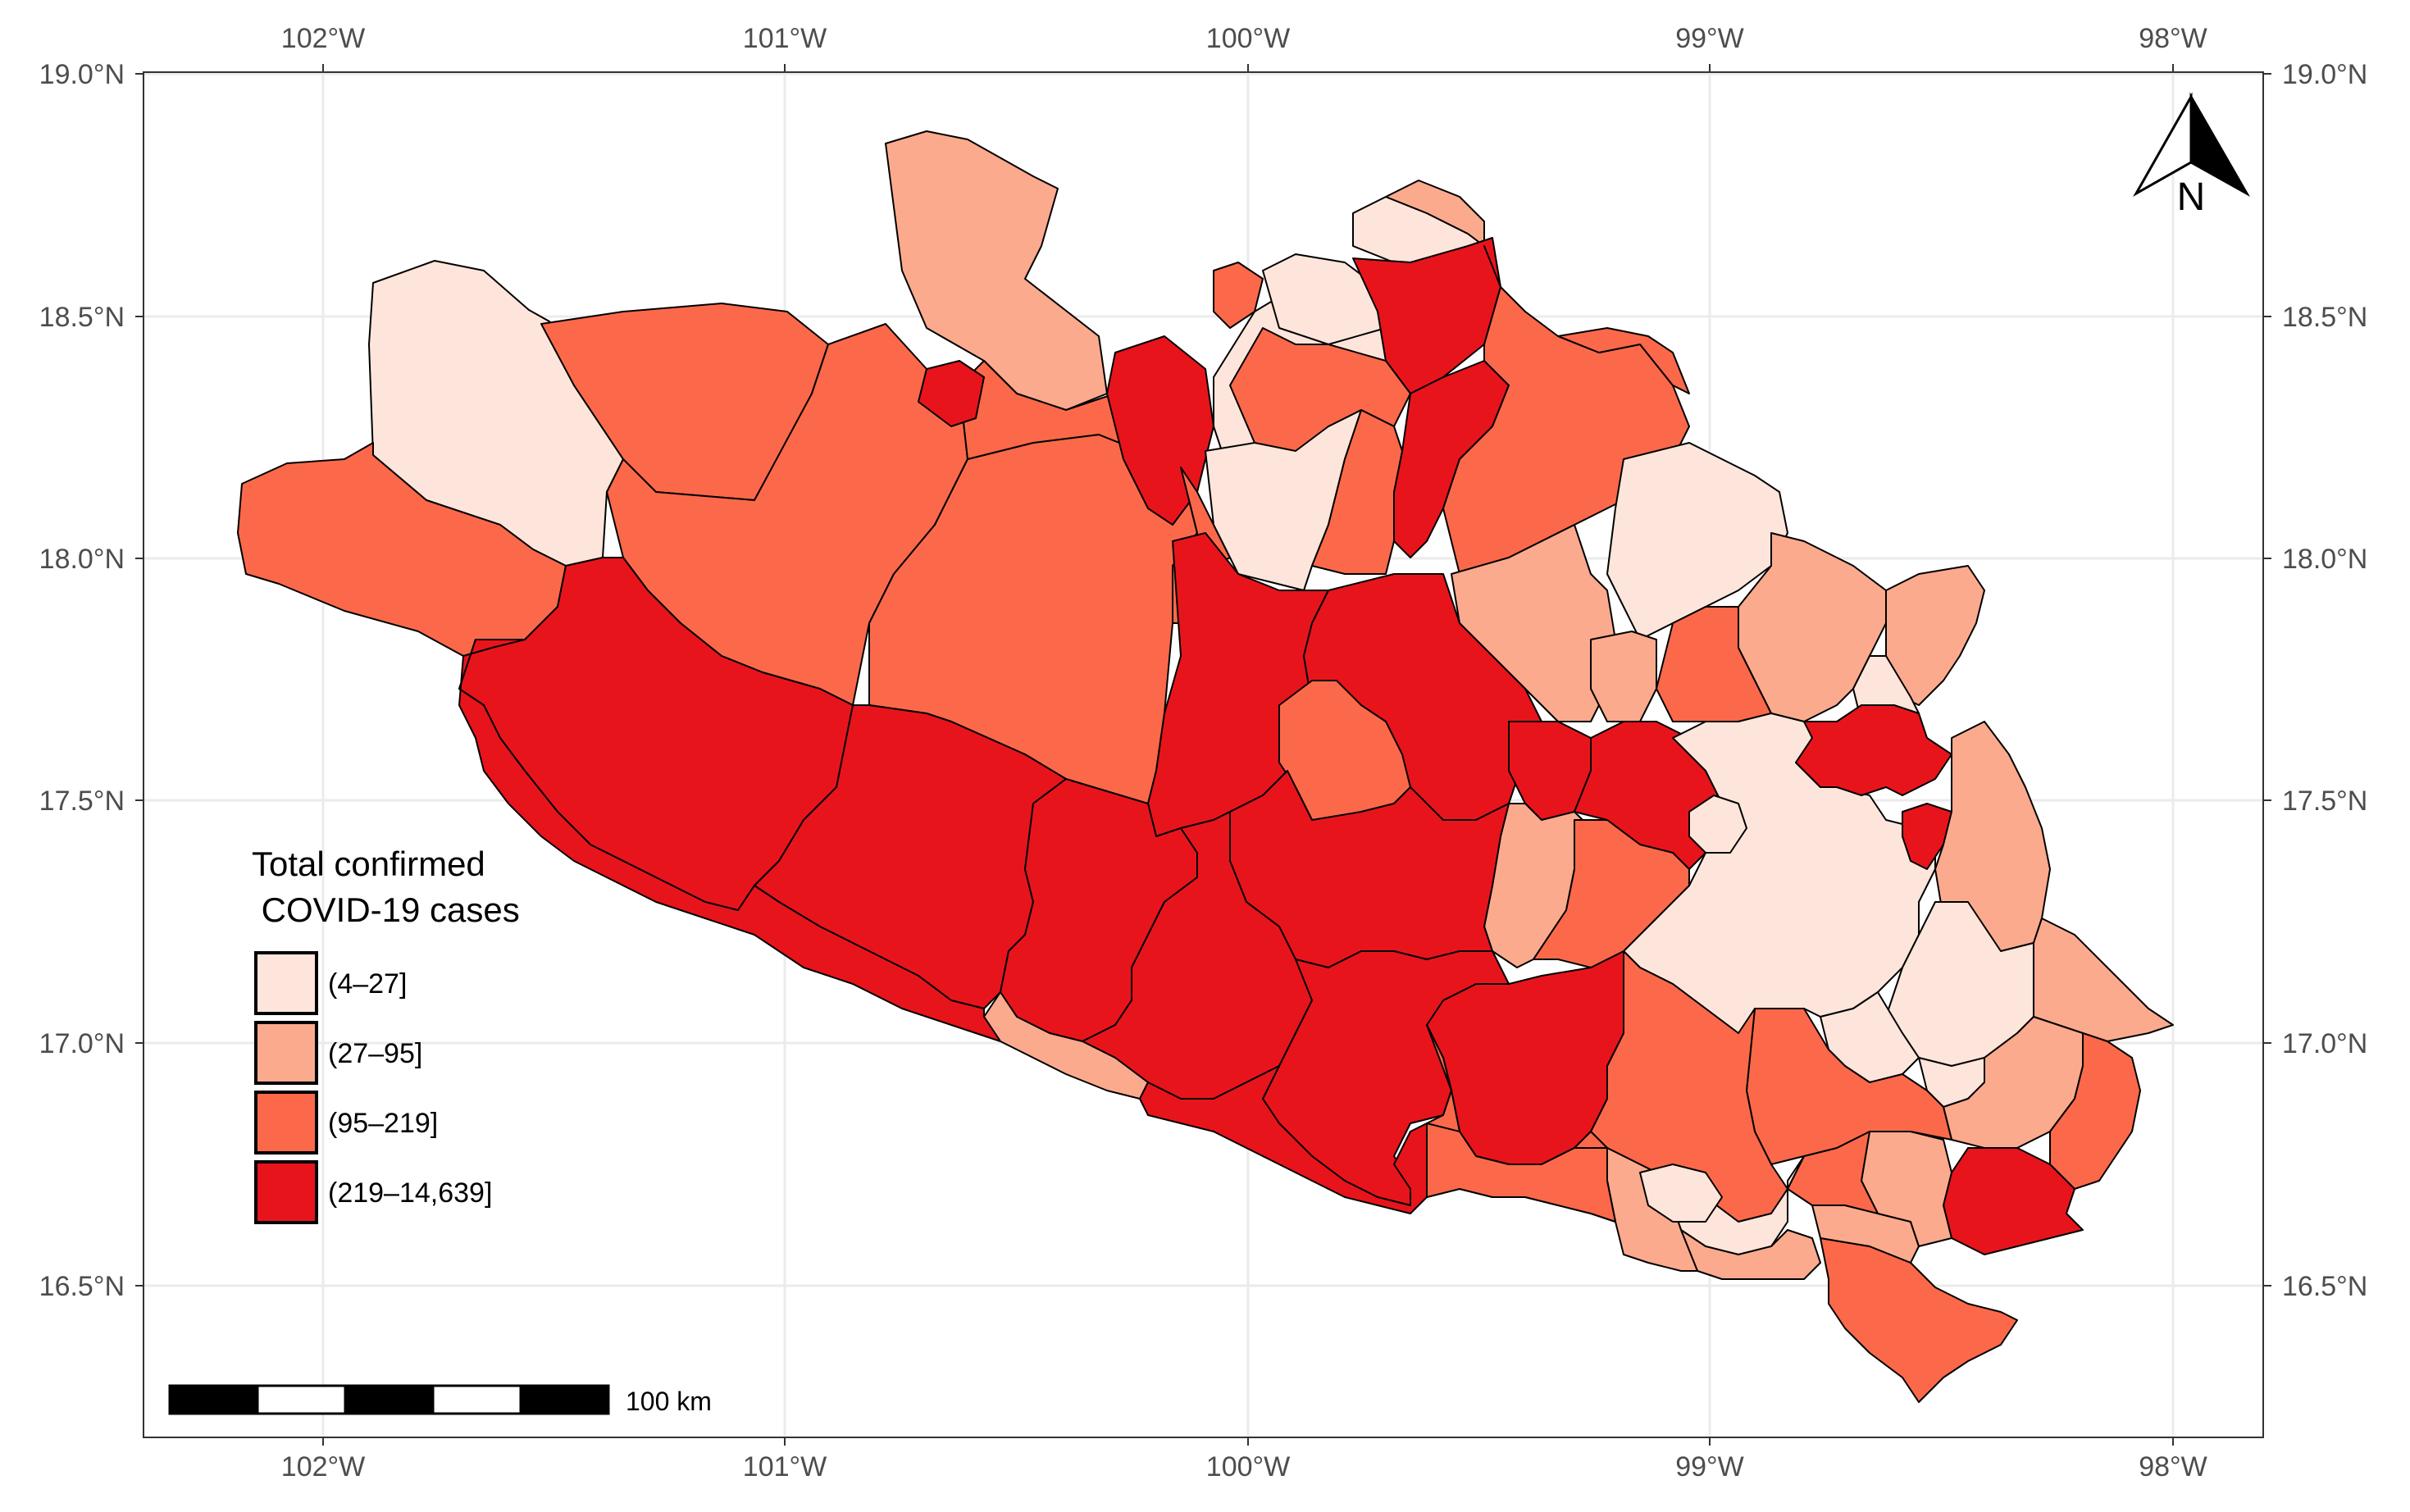  Describe the element at coordinates (2324, 317) in the screenshot. I see `y-tick-right-185: 18.5°N` at that location.